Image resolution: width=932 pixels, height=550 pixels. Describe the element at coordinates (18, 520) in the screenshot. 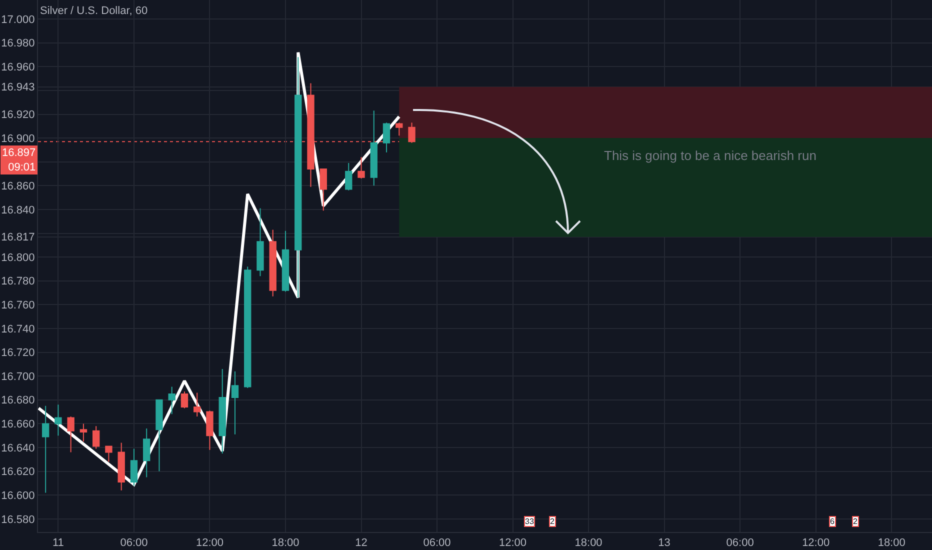

I see `y-tick-label: 16.580` at that location.